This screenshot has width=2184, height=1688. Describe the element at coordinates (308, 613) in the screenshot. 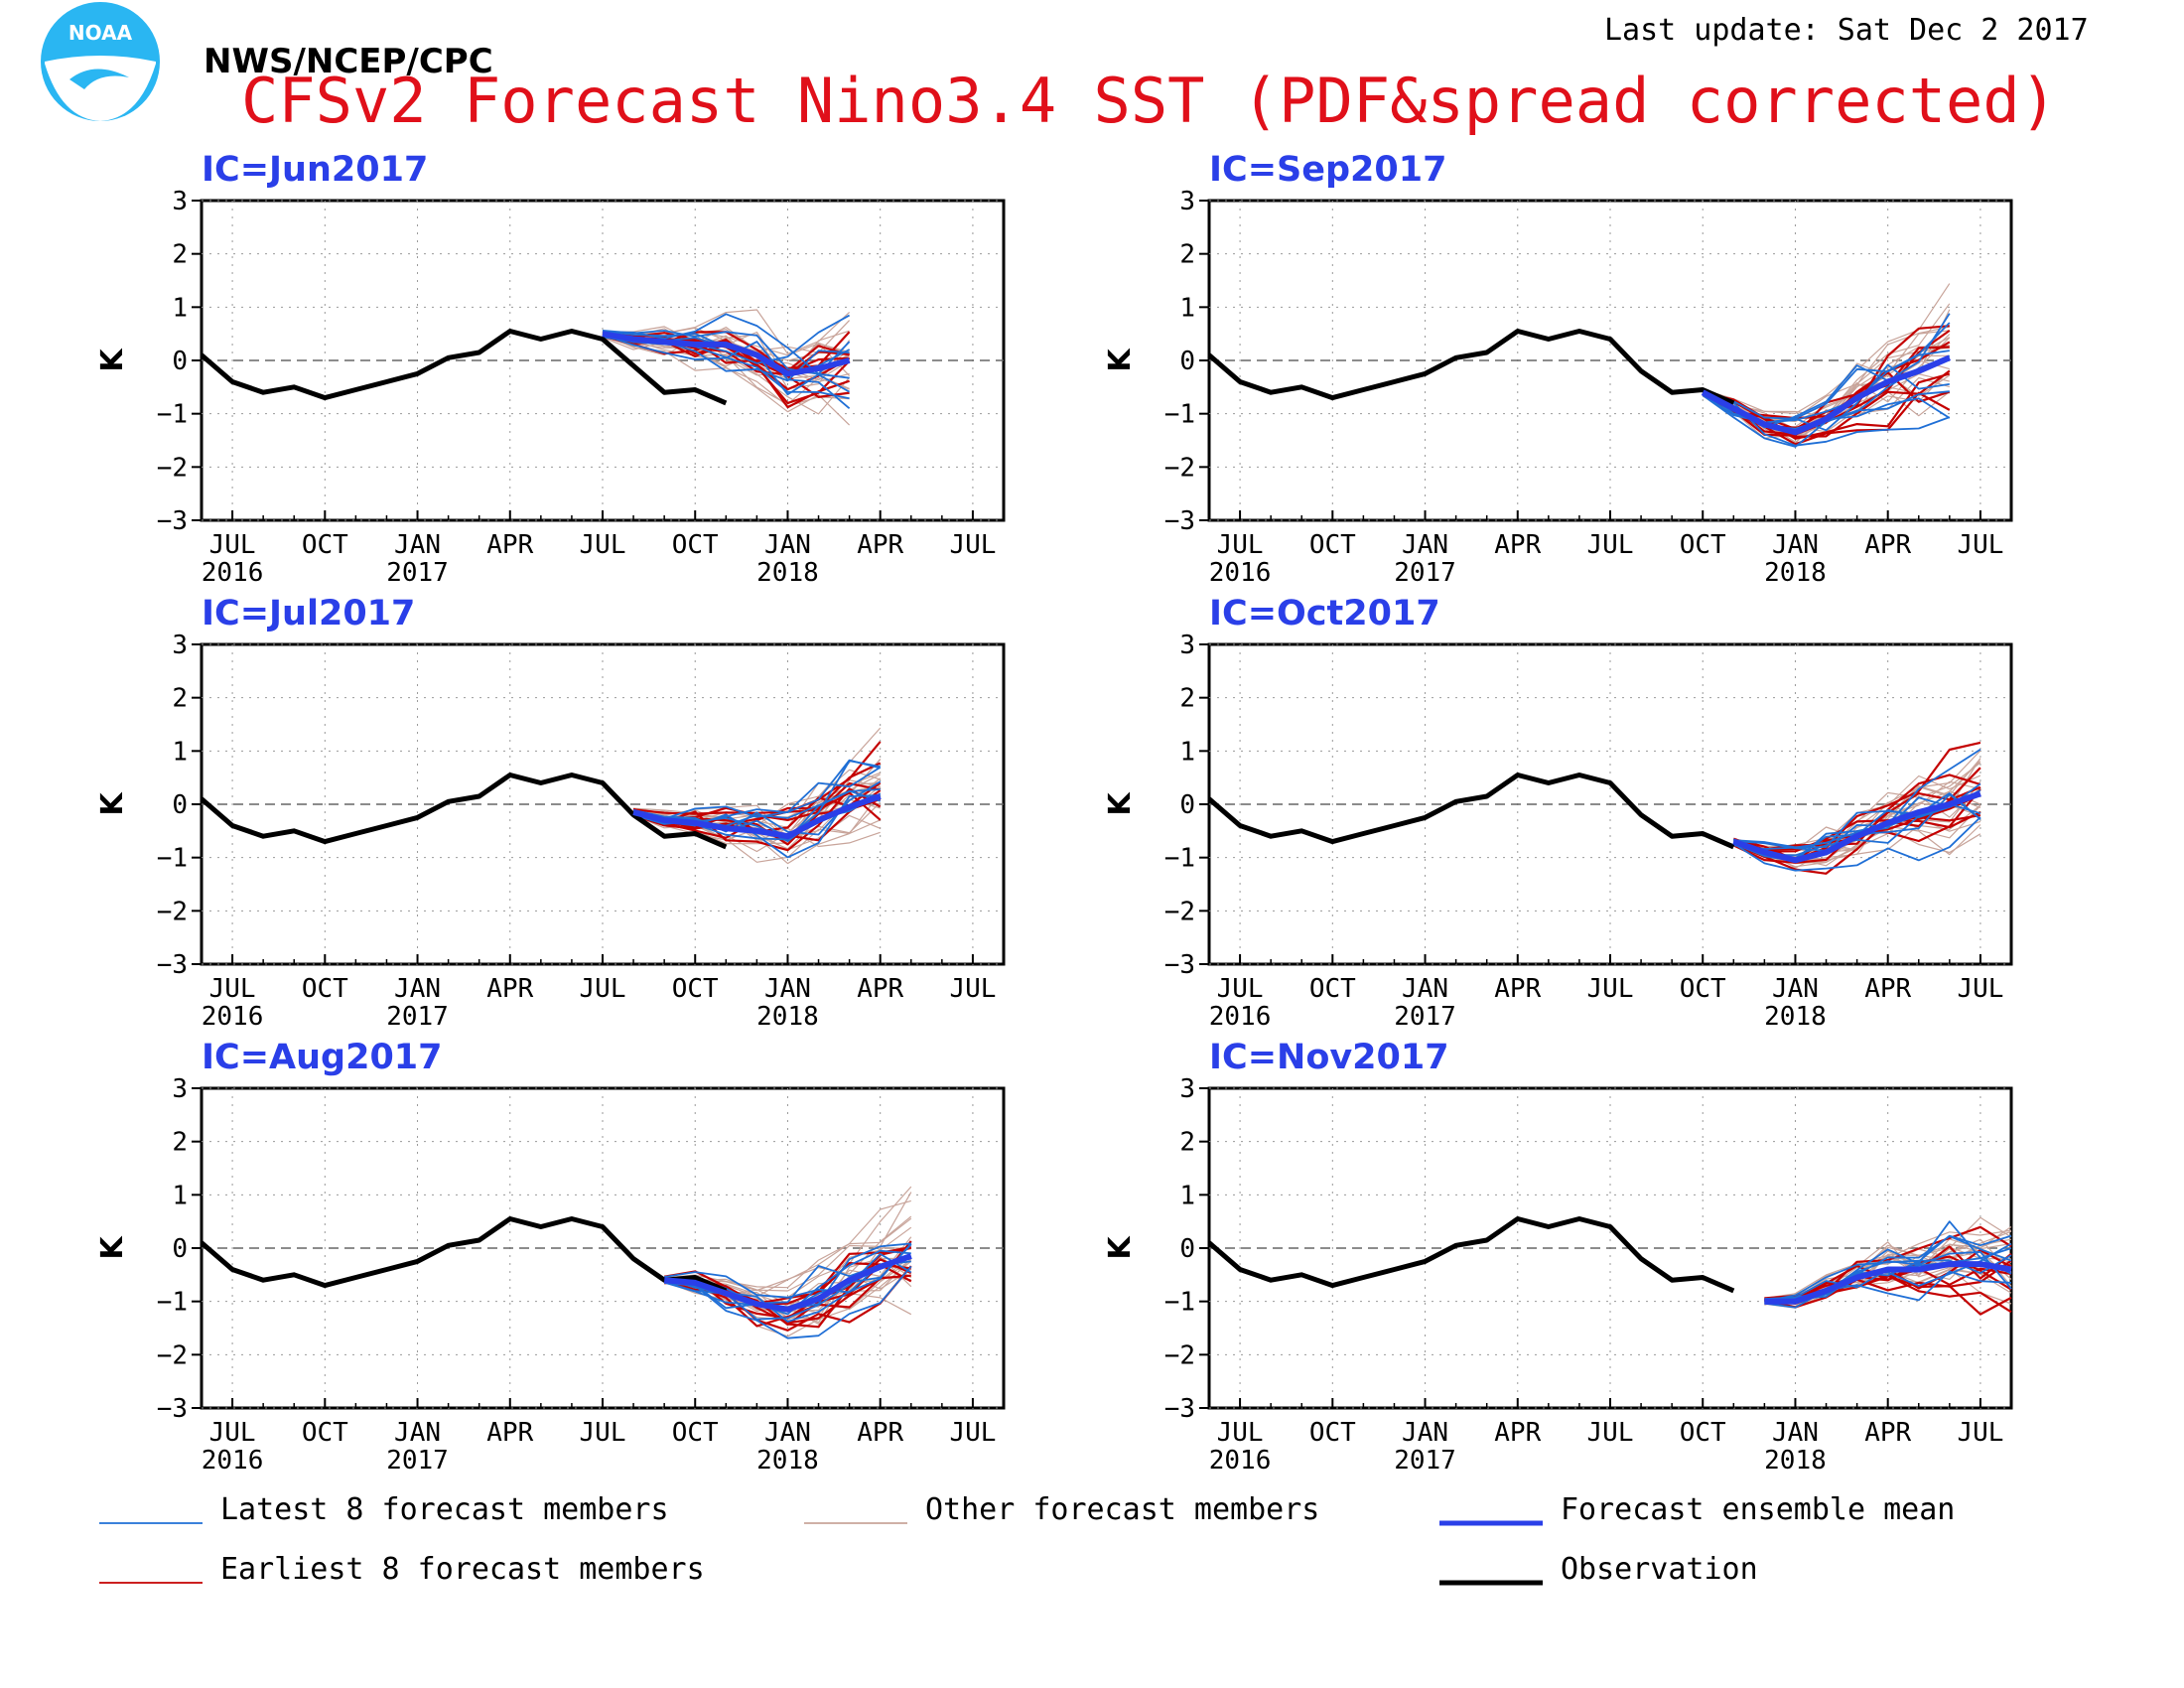

I see `panel-title: IC=Jul2017` at that location.